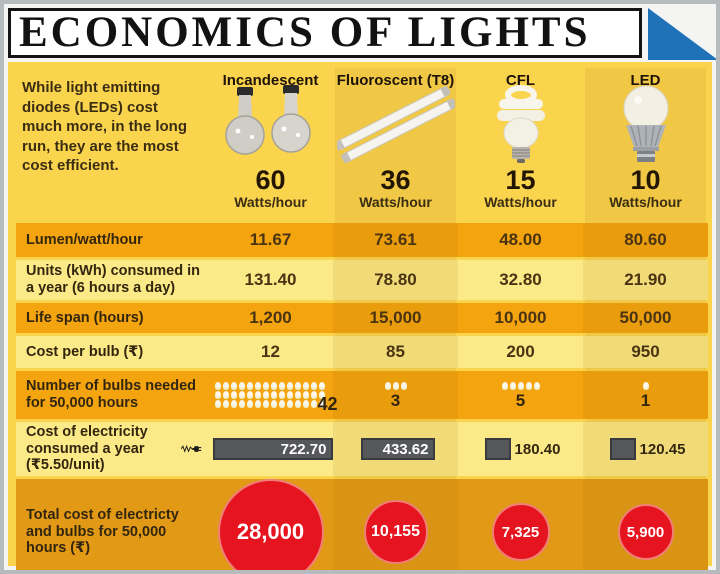  What do you see at coordinates (272, 449) in the screenshot?
I see `cost-bar: 722.70` at bounding box center [272, 449].